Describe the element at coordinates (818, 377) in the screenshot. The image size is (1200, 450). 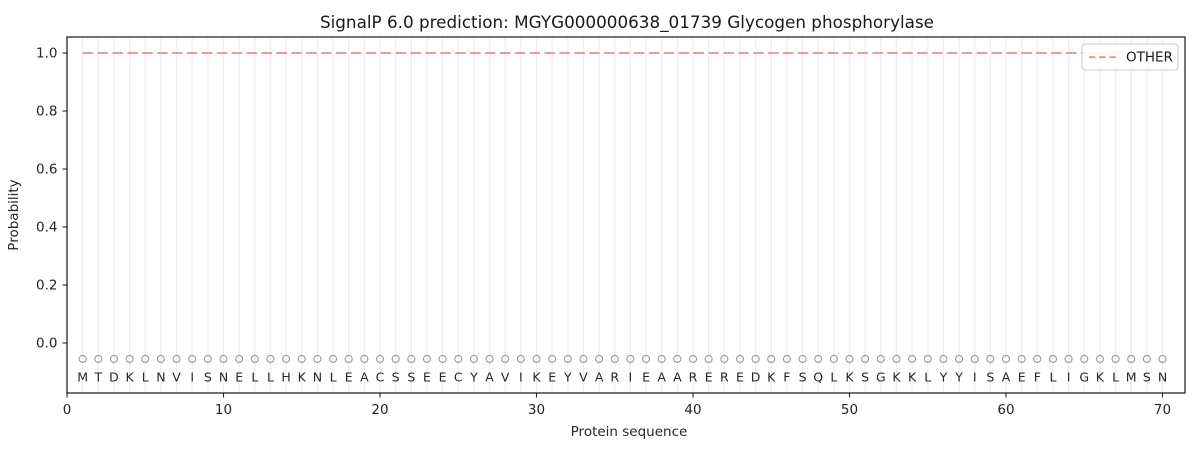
I see `residue-letter: Q` at that location.